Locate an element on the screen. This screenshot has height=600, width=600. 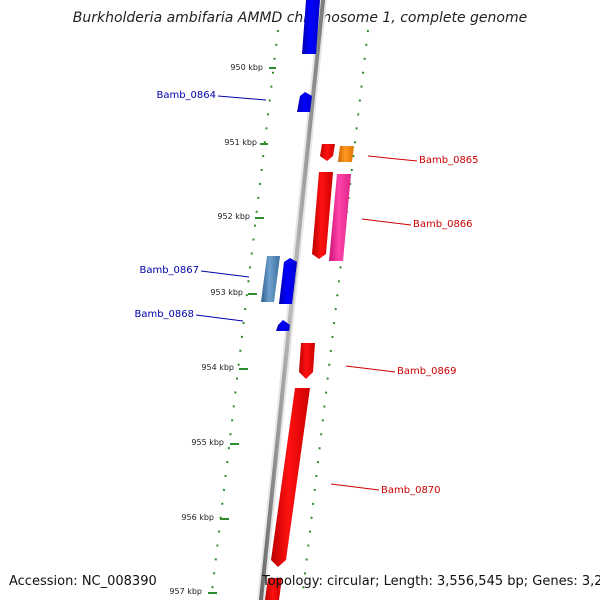
gene-top-partial is located at coordinates (311, 27).